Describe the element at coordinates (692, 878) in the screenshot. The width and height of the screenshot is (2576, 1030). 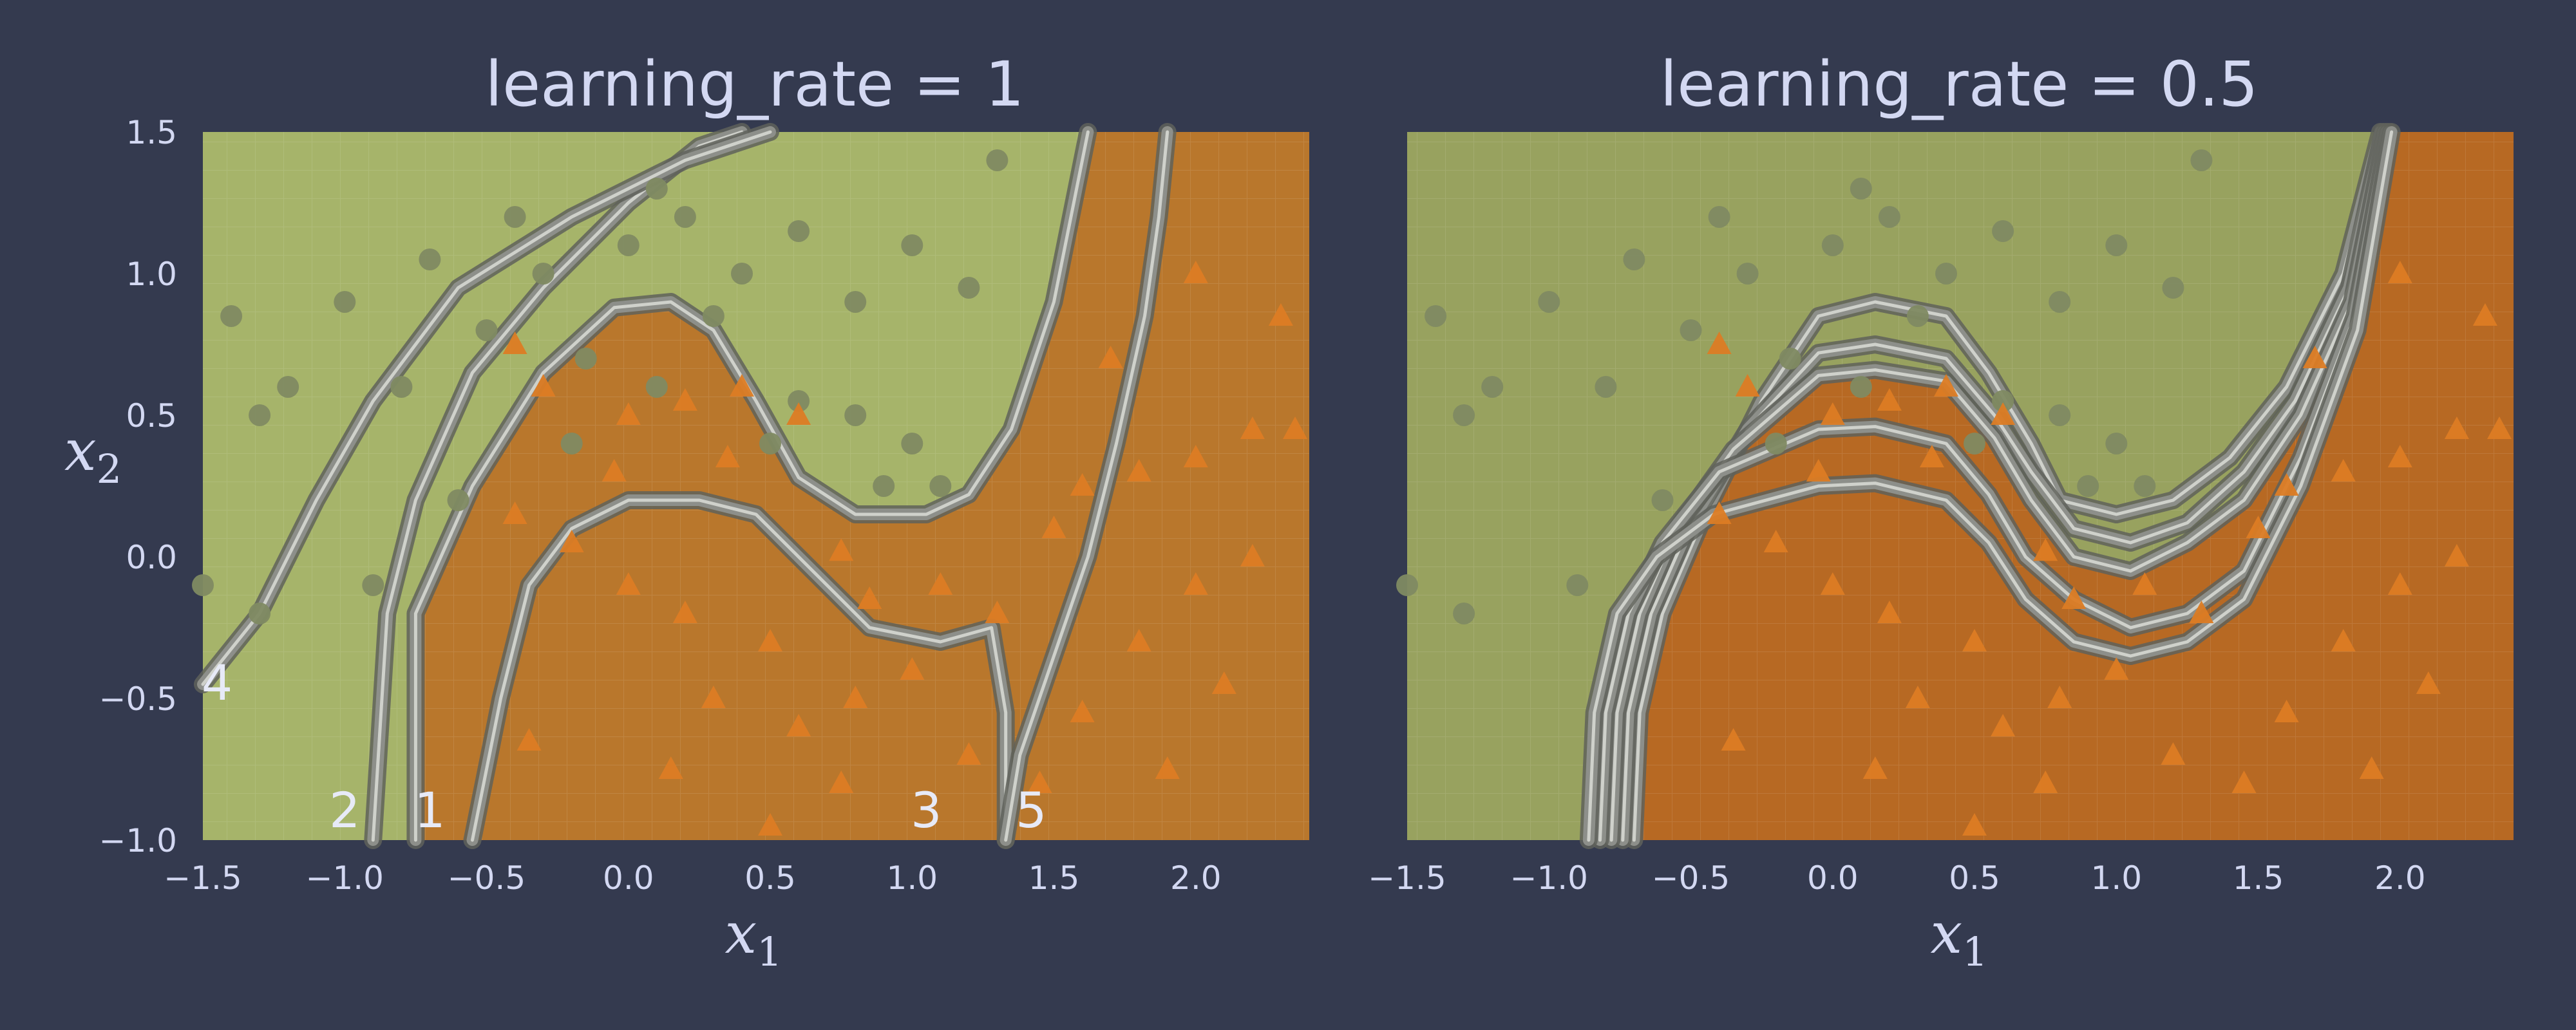
I see `panel-1-x-ticks: −1.5 −1.0 −0.5 0.0 0.5 1.0 1.5 2.0` at that location.